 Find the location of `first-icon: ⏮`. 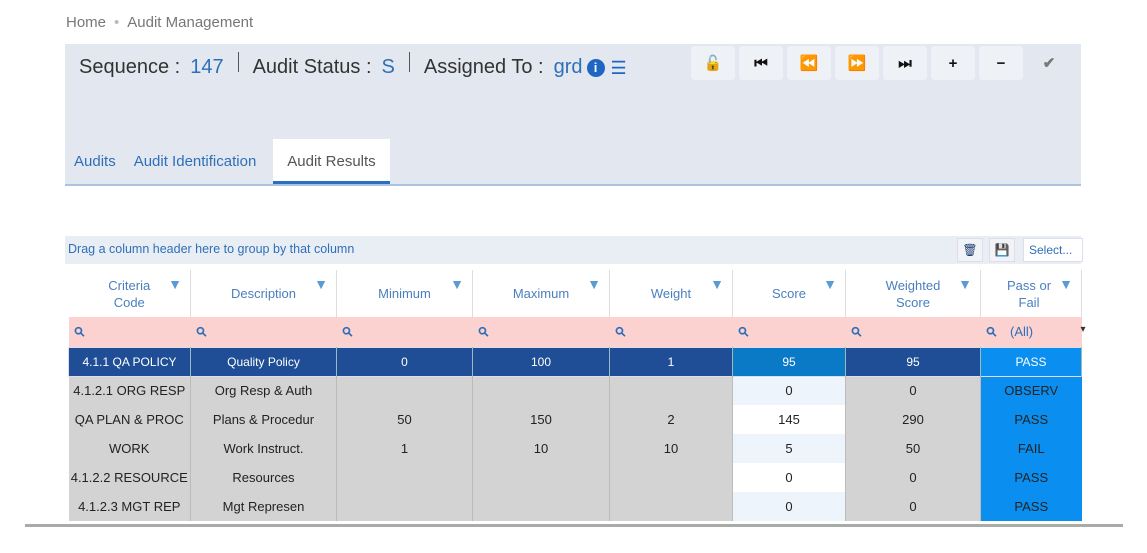

first-icon: ⏮ is located at coordinates (761, 63).